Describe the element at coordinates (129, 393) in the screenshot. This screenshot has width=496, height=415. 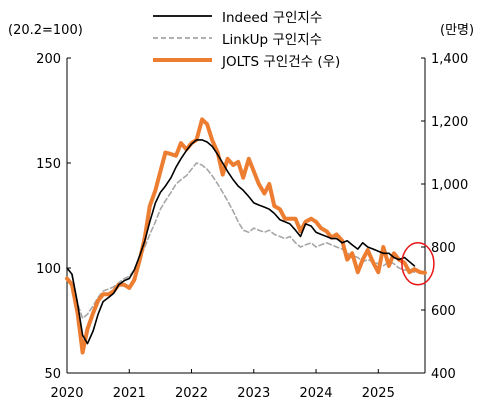
I see `x-tick-label: 2021` at that location.